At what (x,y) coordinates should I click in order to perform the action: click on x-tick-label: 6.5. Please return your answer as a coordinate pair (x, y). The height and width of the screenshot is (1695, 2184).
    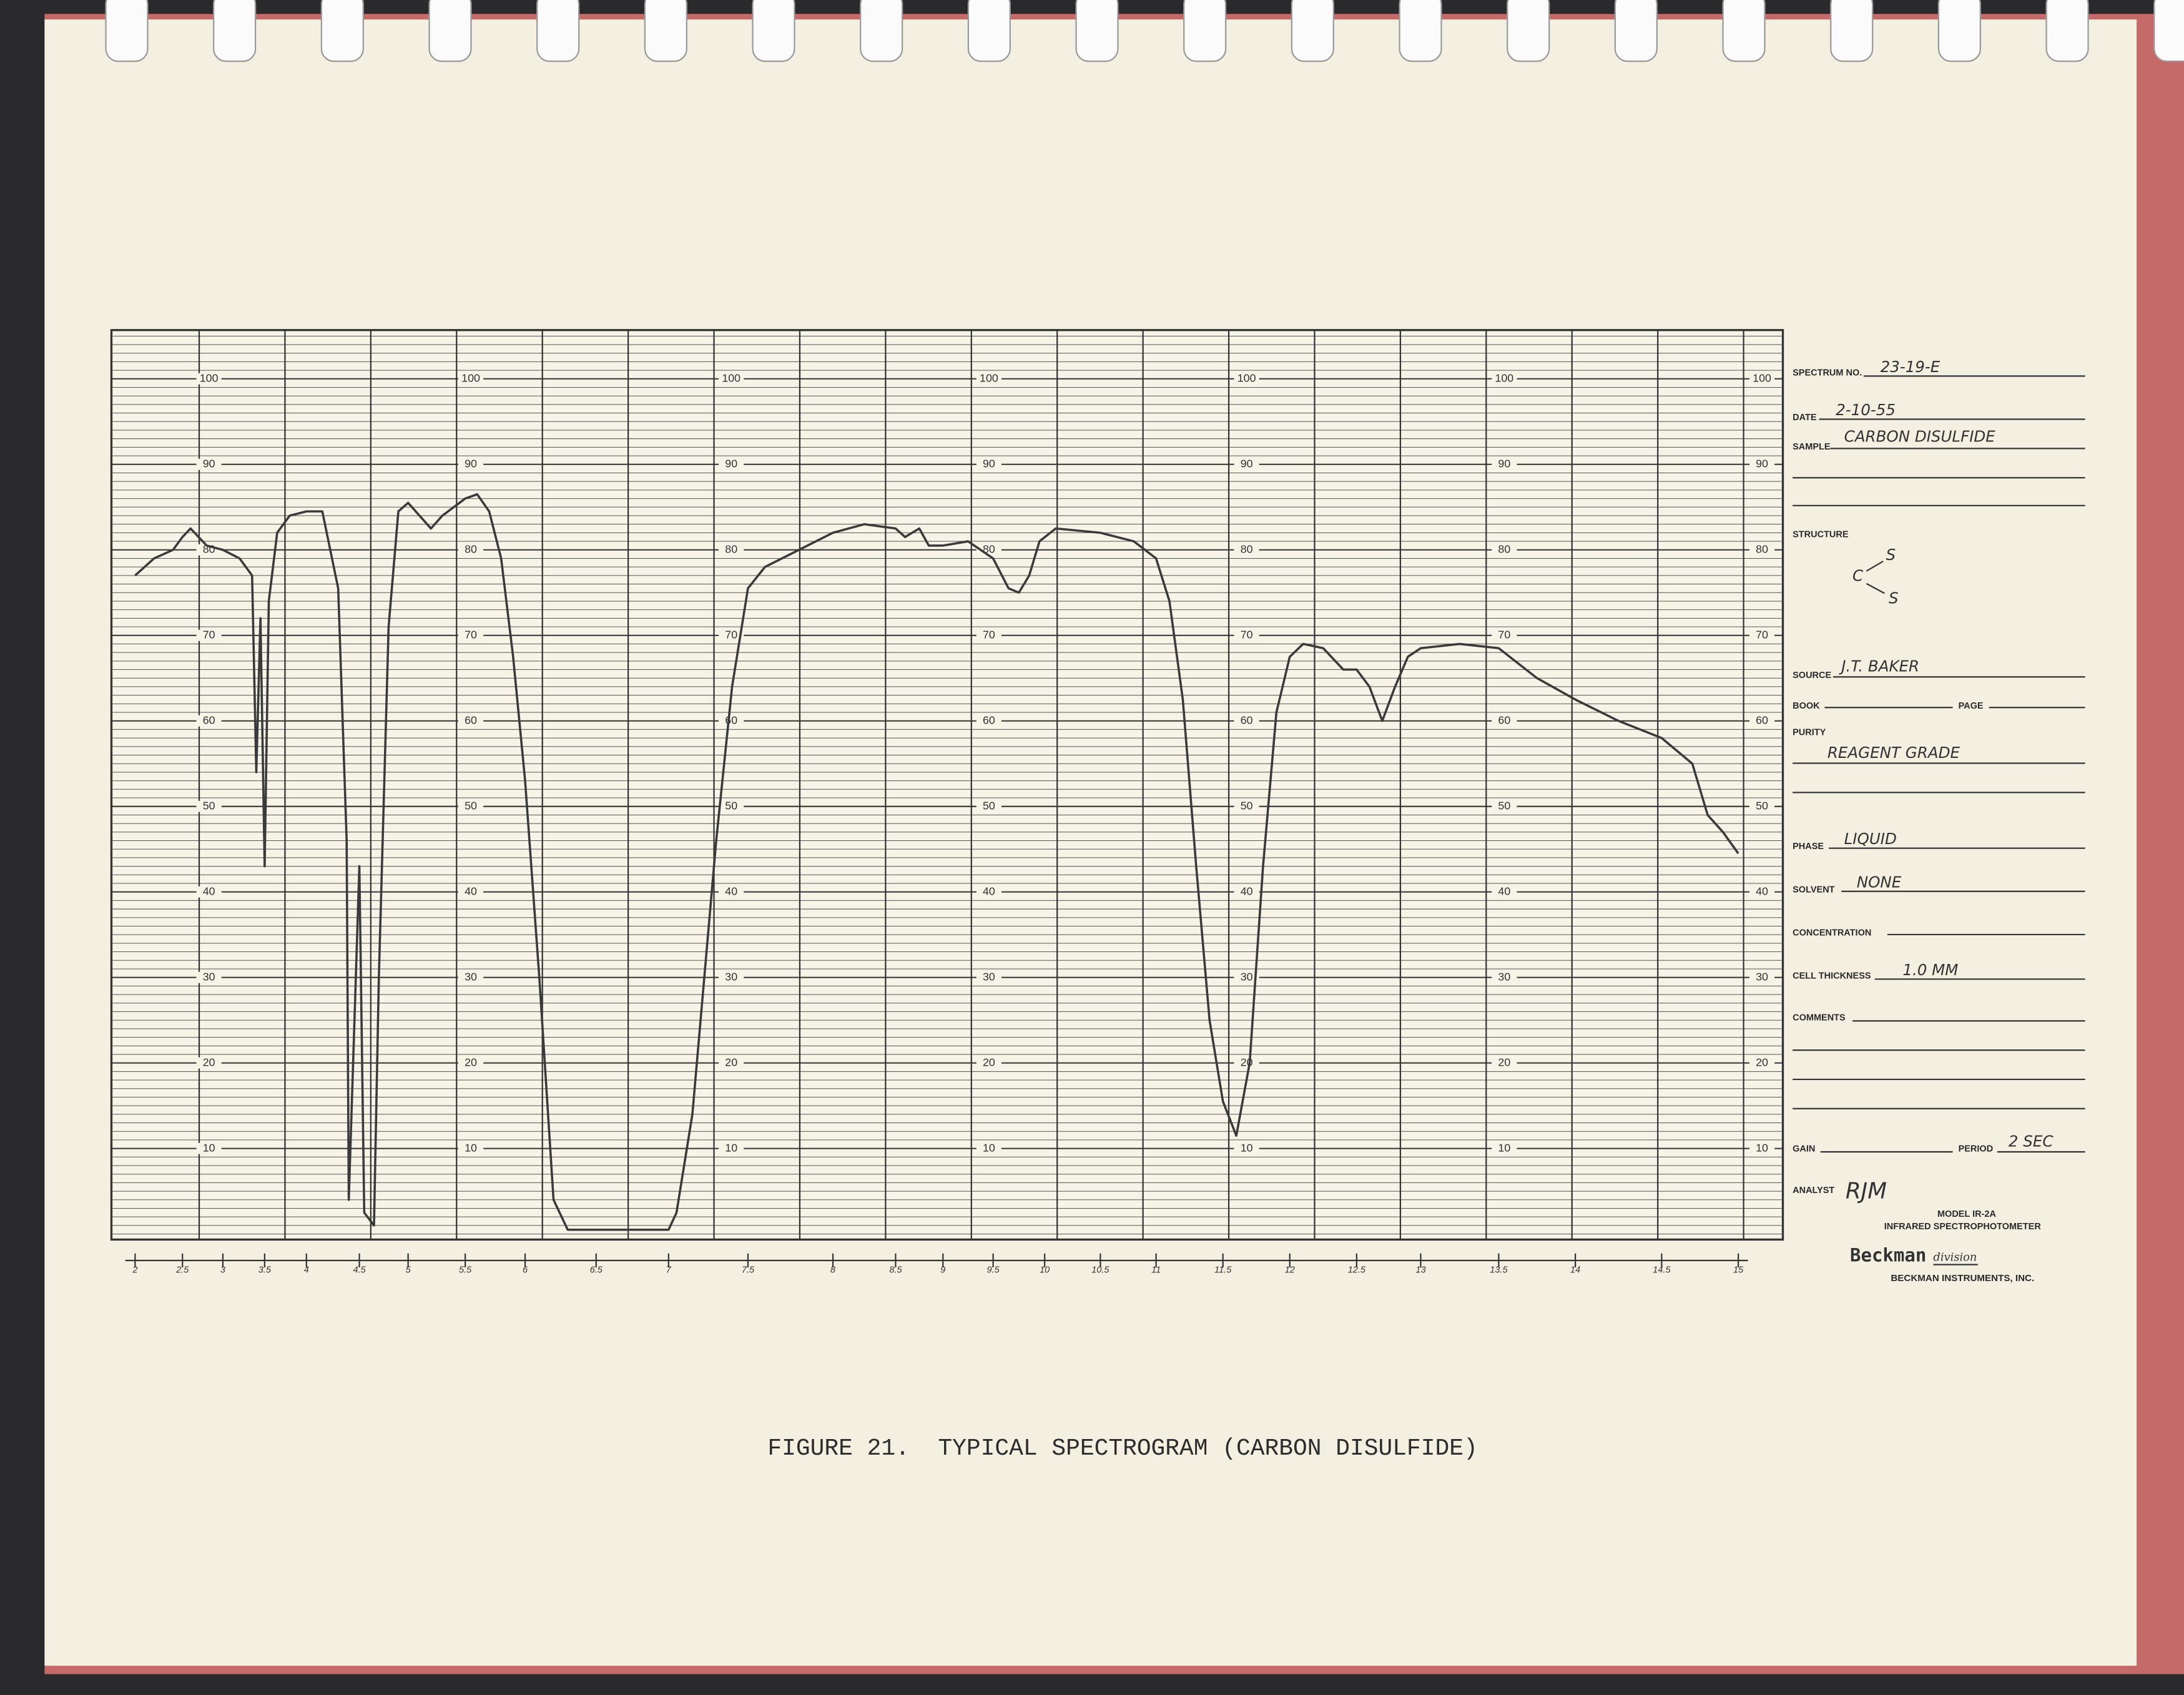
    Looking at the image, I should click on (596, 1270).